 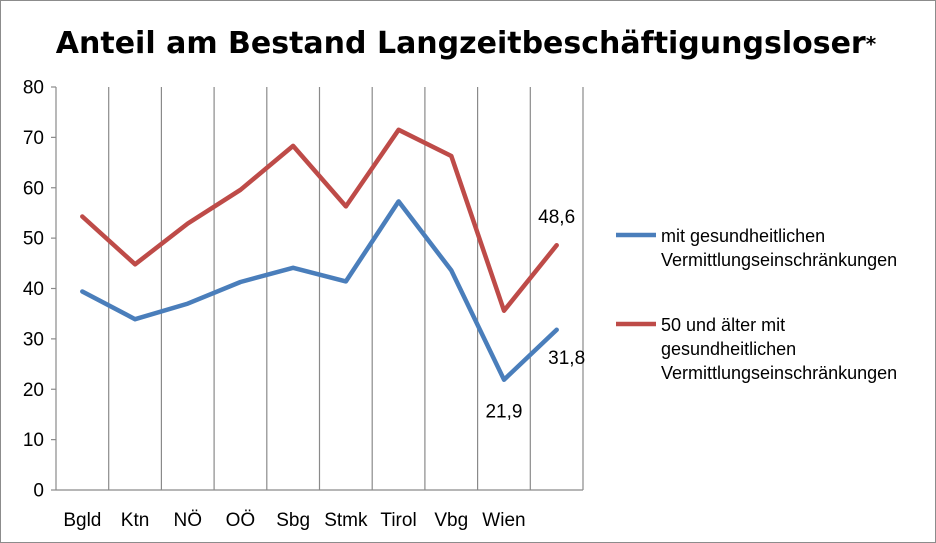 What do you see at coordinates (33, 138) in the screenshot?
I see `y-tick-label: 70` at bounding box center [33, 138].